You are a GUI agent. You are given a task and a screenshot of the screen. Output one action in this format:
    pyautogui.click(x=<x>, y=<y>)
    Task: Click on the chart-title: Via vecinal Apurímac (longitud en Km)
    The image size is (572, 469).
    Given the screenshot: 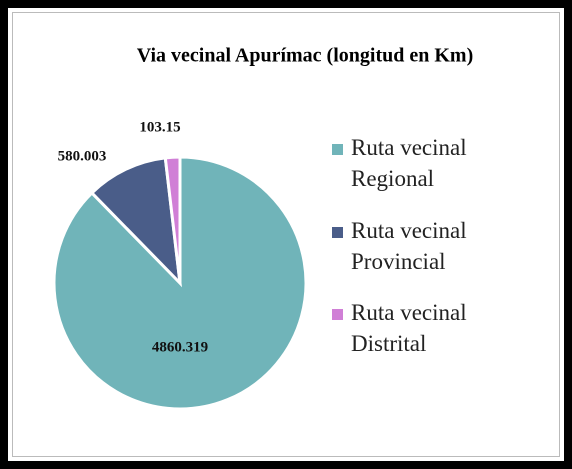 What is the action you would take?
    pyautogui.click(x=305, y=56)
    